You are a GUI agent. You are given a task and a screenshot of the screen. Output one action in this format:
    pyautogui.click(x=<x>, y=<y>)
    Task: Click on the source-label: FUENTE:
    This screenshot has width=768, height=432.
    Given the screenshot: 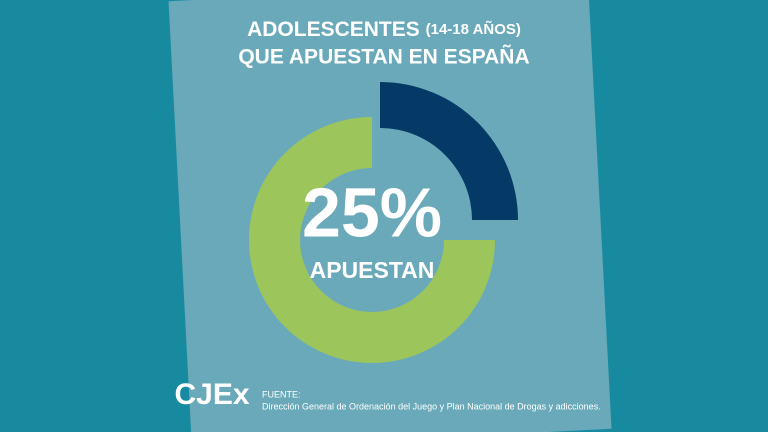 What is the action you would take?
    pyautogui.click(x=281, y=394)
    